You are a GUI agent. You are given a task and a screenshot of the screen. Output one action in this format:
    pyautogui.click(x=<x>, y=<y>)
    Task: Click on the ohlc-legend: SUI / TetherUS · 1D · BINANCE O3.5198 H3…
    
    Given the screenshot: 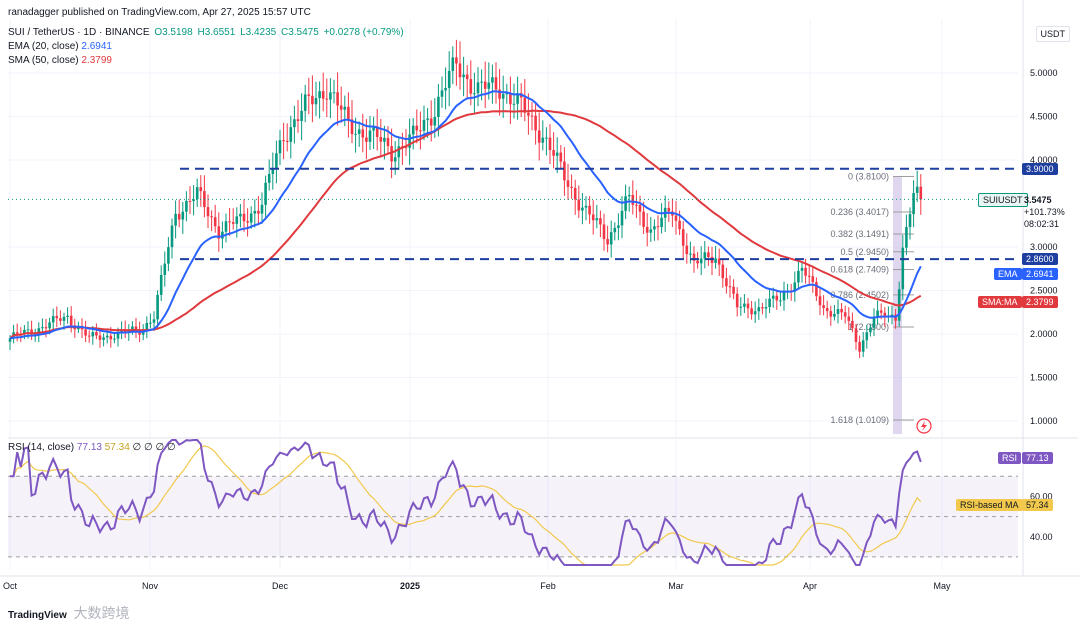 What is the action you would take?
    pyautogui.click(x=207, y=32)
    